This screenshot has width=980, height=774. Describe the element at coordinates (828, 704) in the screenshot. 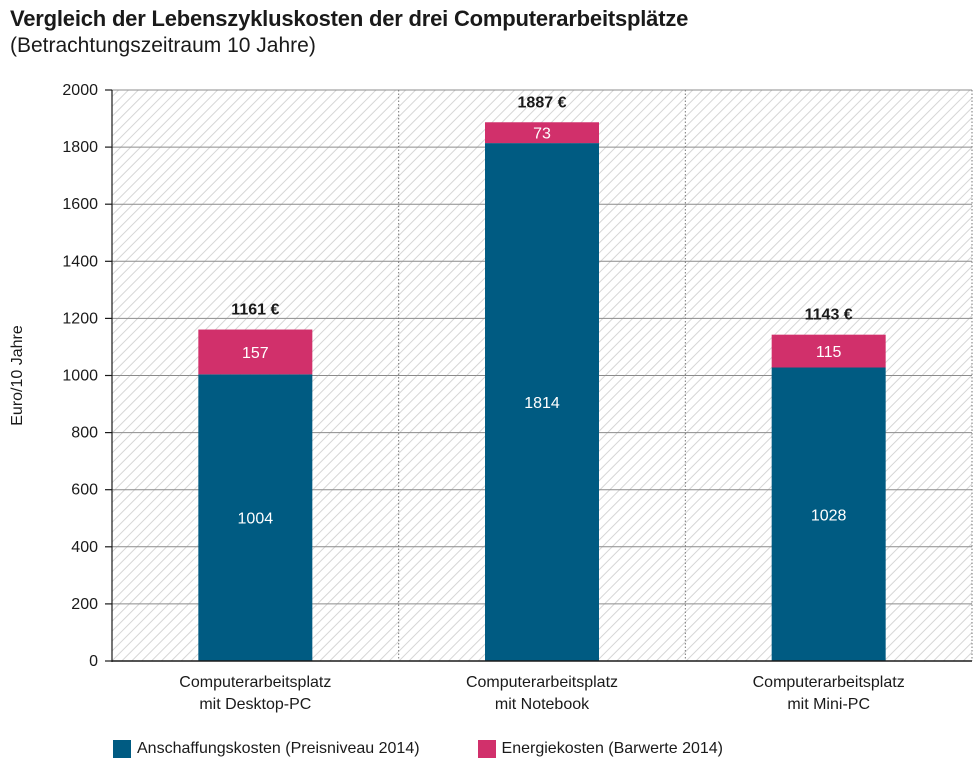

I see `x-category-label-3-line-2: mit Mini-PC` at that location.